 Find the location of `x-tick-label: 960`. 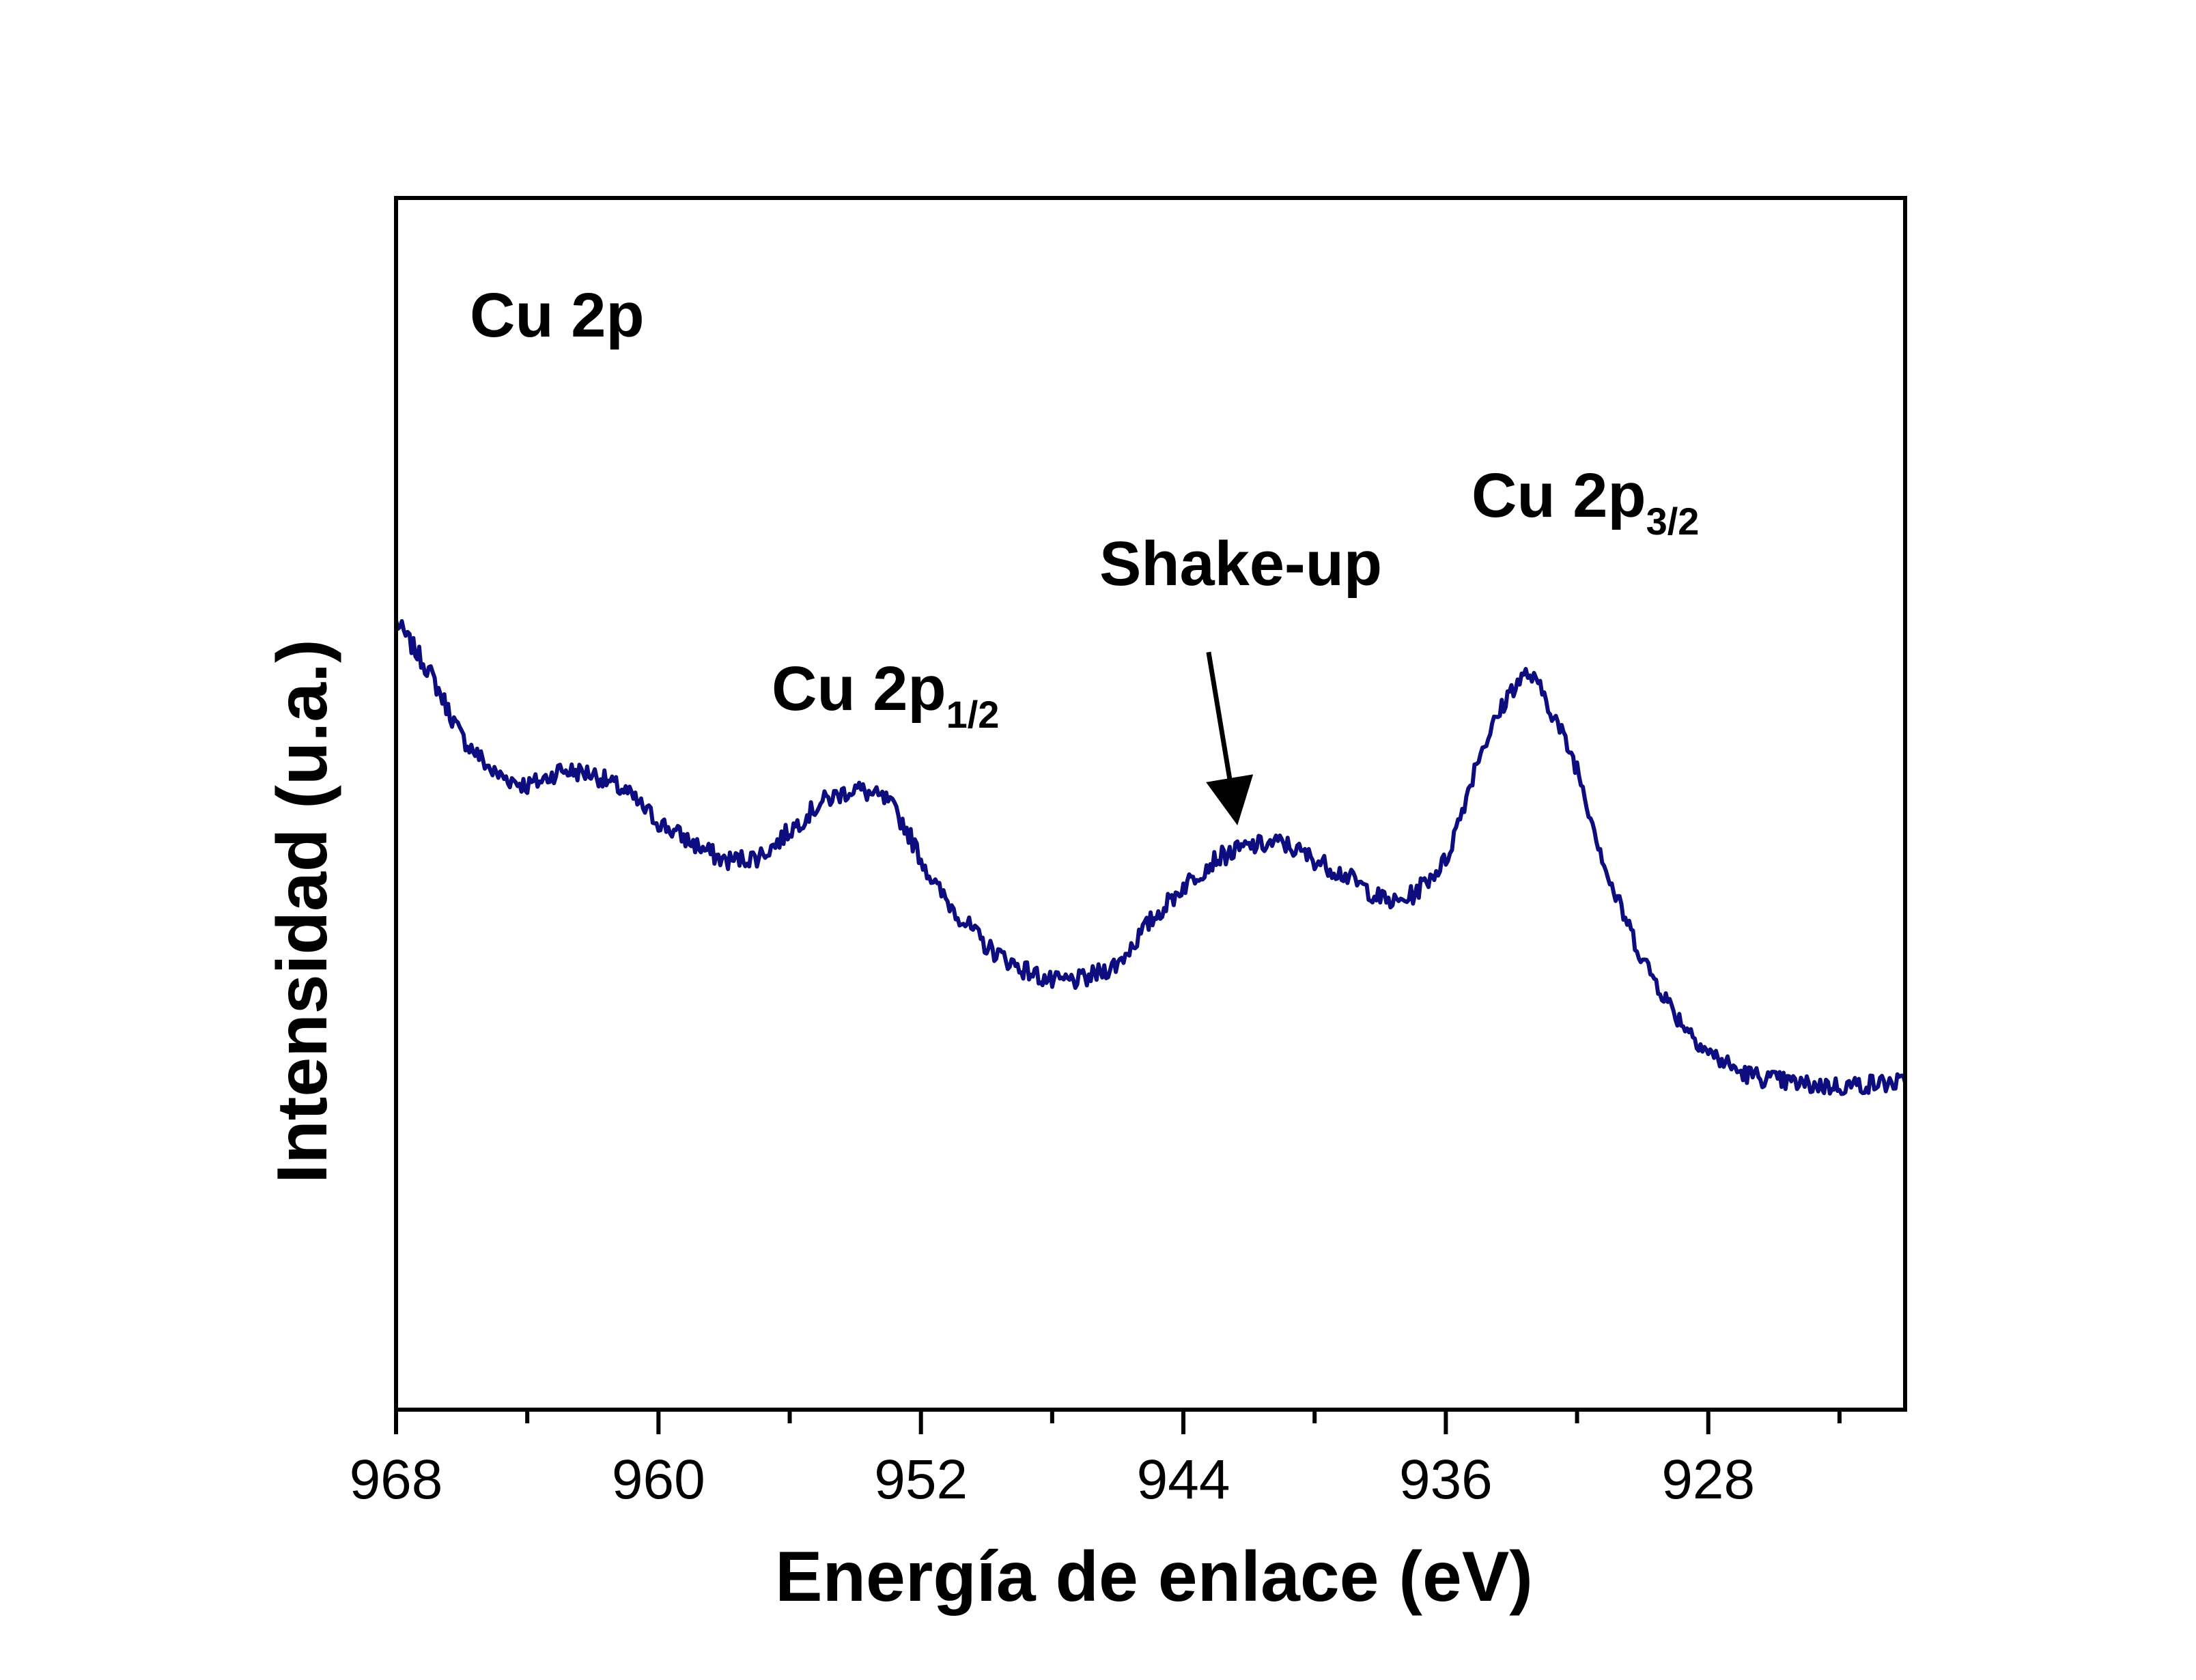

x-tick-label: 960 is located at coordinates (659, 1480).